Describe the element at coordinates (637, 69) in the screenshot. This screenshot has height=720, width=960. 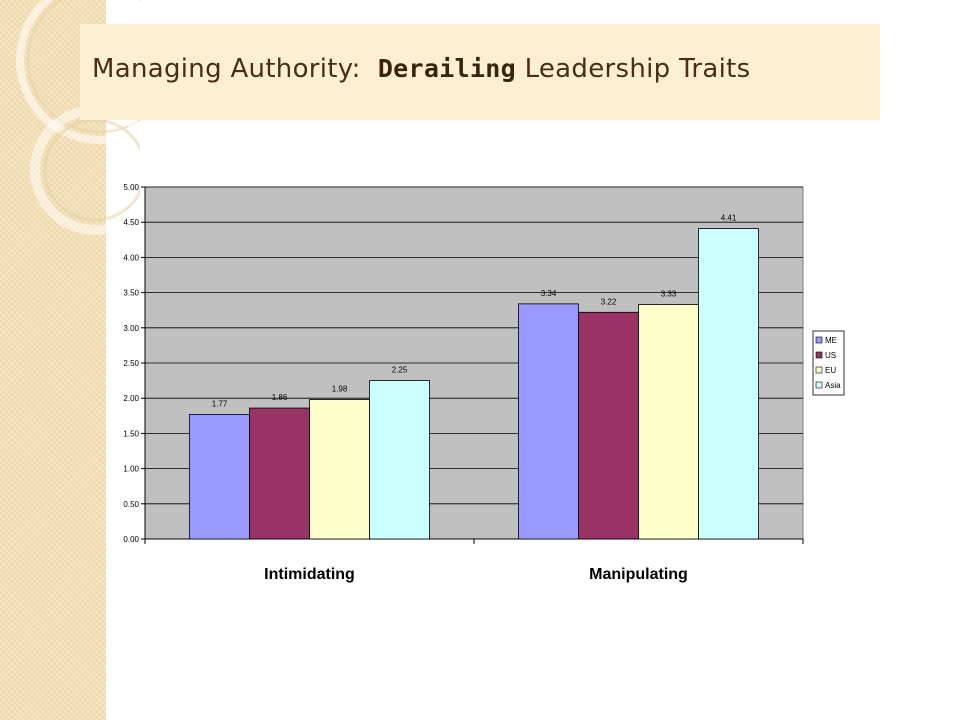
I see `title-part-2: Leadership Traits` at that location.